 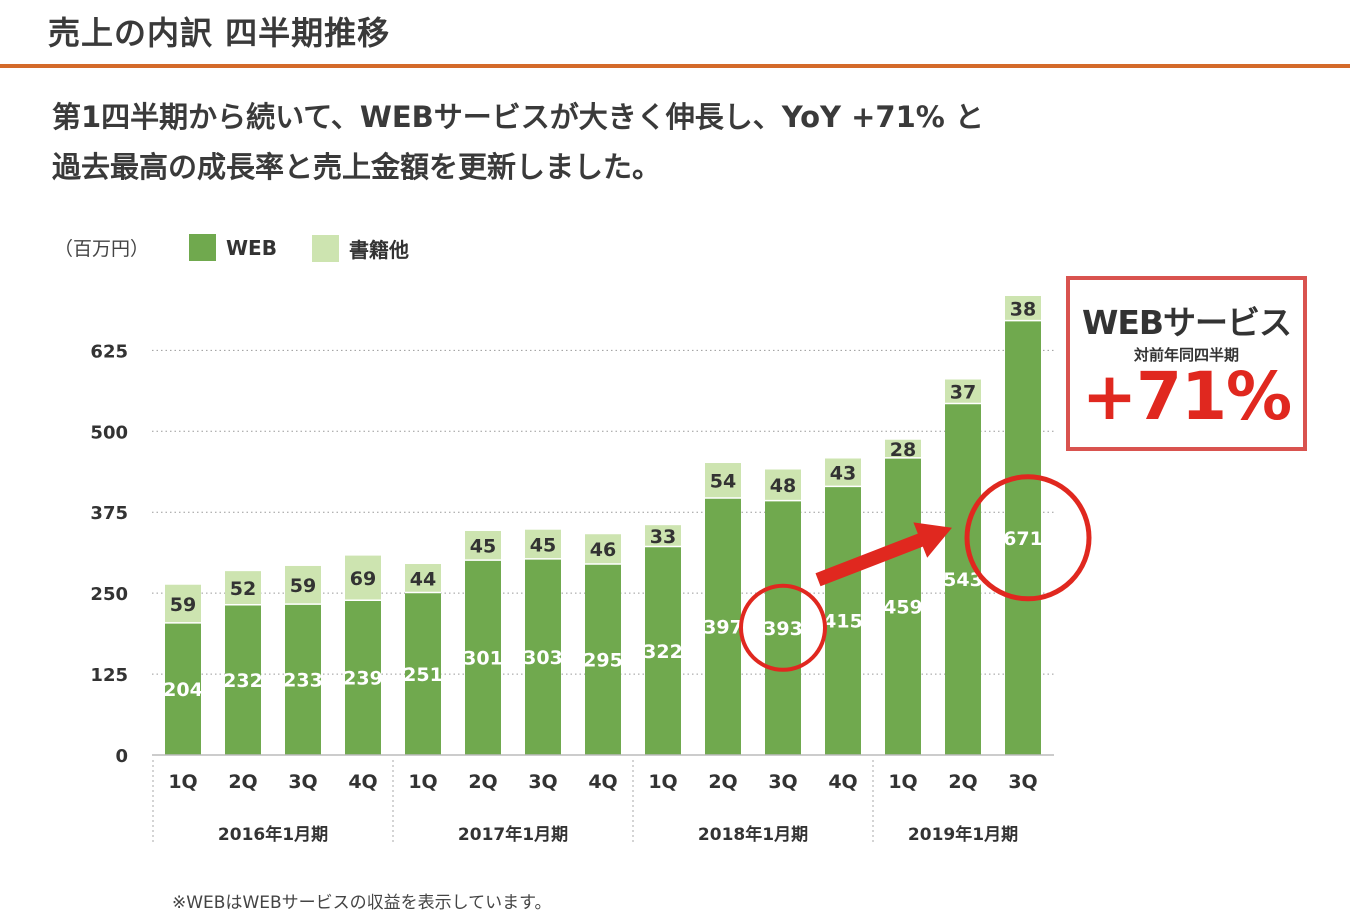 What do you see at coordinates (1186, 322) in the screenshot?
I see `callout-title: WEBサービス` at bounding box center [1186, 322].